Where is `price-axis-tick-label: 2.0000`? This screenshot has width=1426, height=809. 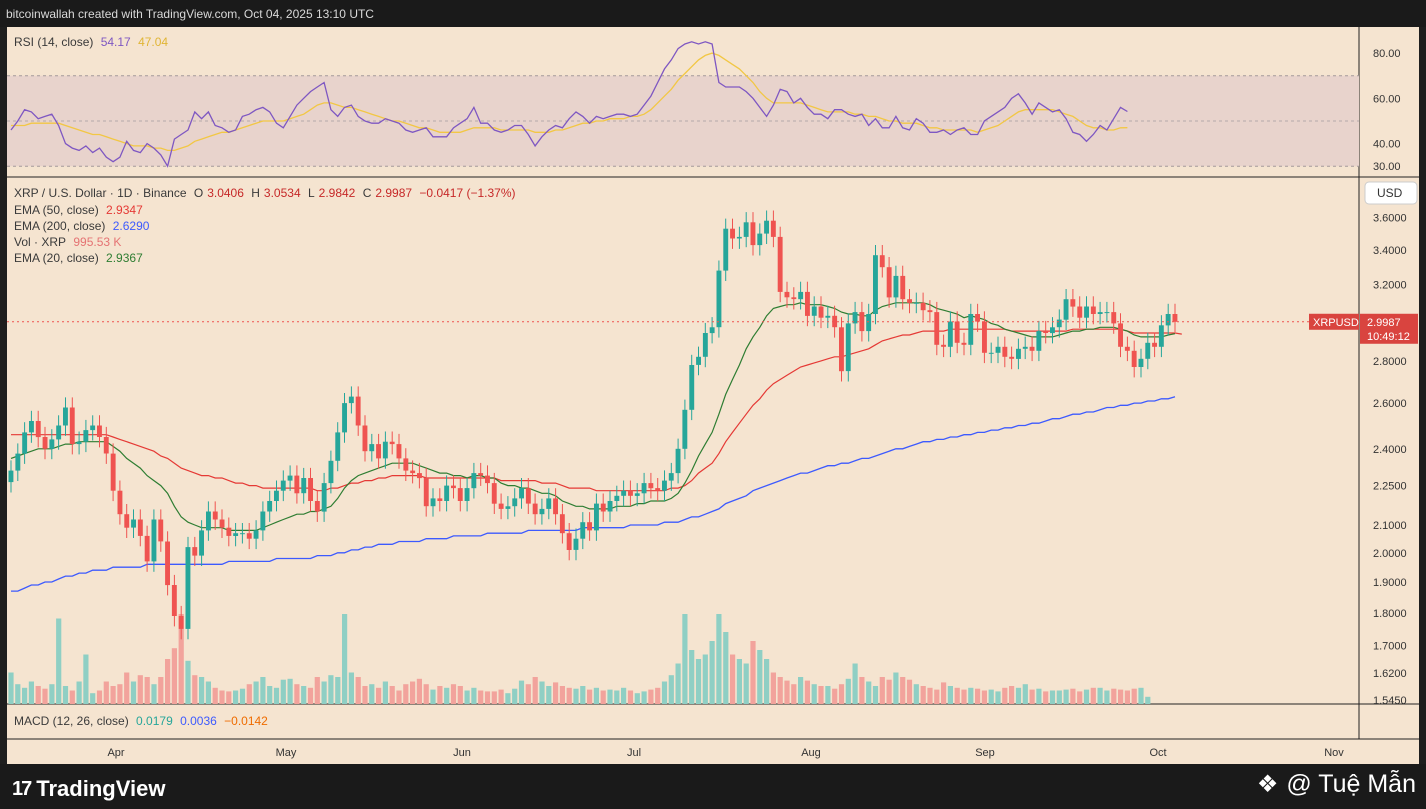
price-axis-tick-label: 2.0000 is located at coordinates (1390, 554).